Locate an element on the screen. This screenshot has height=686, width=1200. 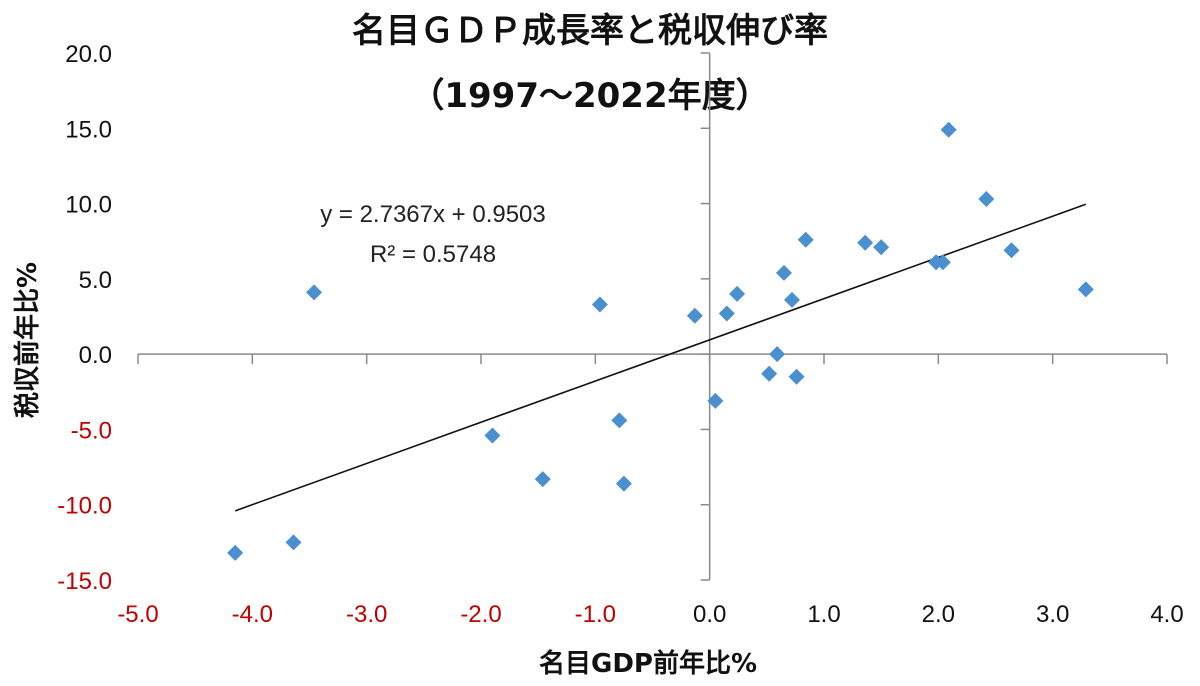
x-tick-label: 4.0 is located at coordinates (1166, 614).